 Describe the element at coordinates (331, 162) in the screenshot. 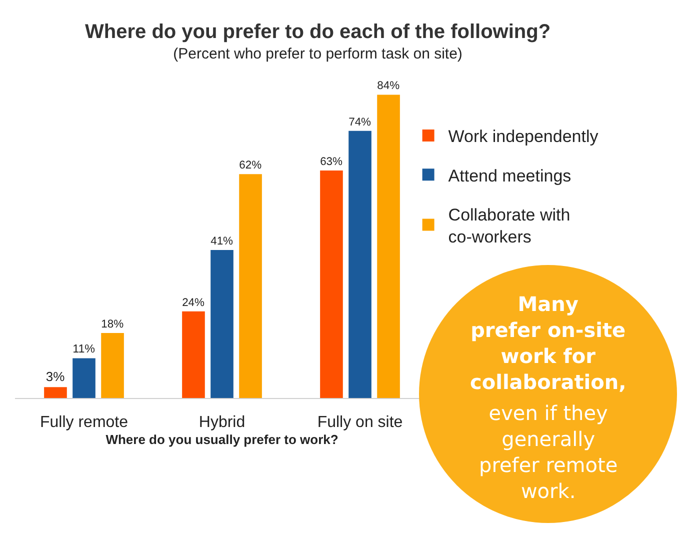

I see `data-label: 63%` at that location.